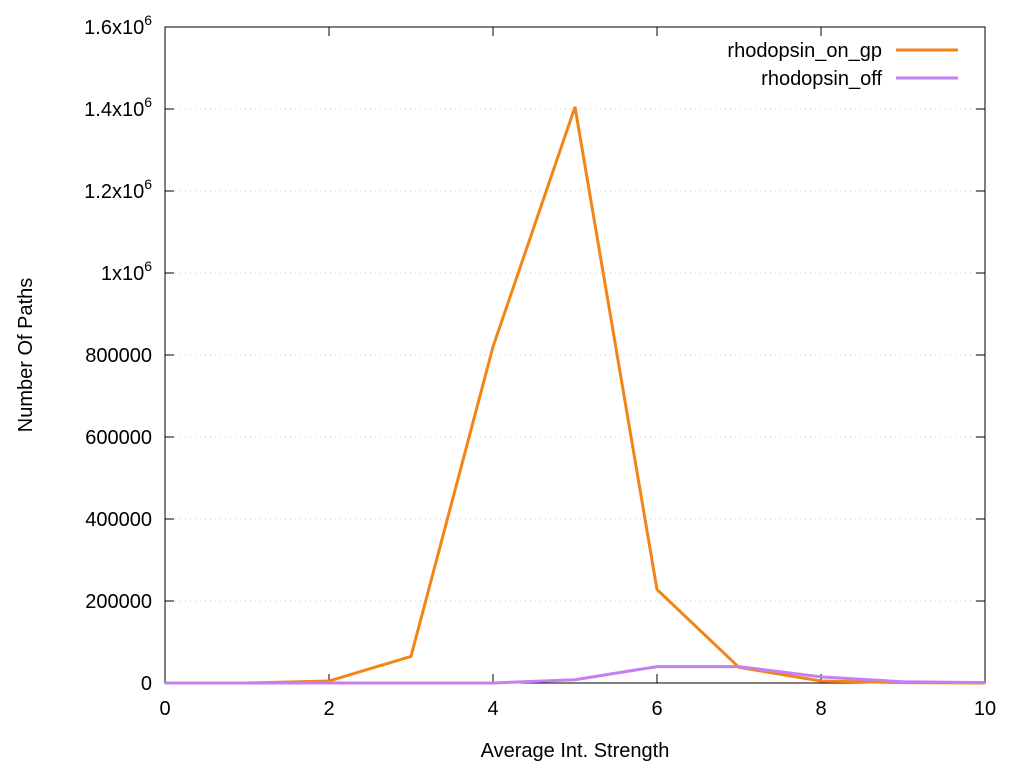 Image resolution: width=1024 pixels, height=768 pixels. Describe the element at coordinates (821, 79) in the screenshot. I see `legend-label-rhodopsin_off: rhodopsin_off` at that location.